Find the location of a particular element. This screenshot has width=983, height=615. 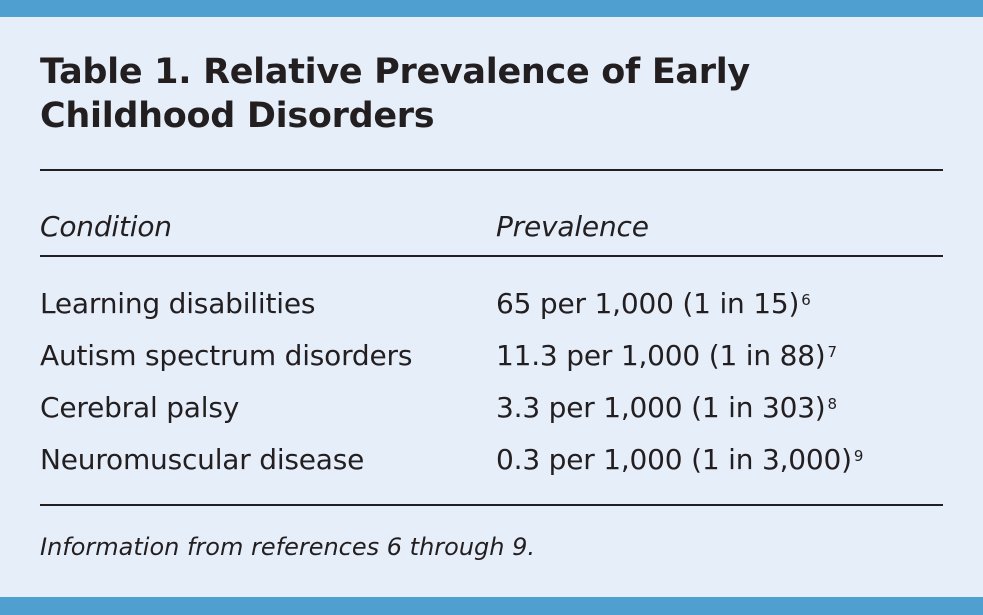

row-condition: Autism spectrum disorders is located at coordinates (226, 355).